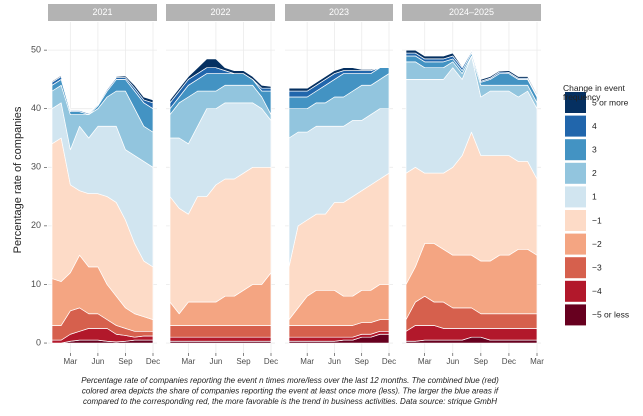 This screenshot has height=416, width=643. I want to click on facet-title: 2023, so click(339, 12).